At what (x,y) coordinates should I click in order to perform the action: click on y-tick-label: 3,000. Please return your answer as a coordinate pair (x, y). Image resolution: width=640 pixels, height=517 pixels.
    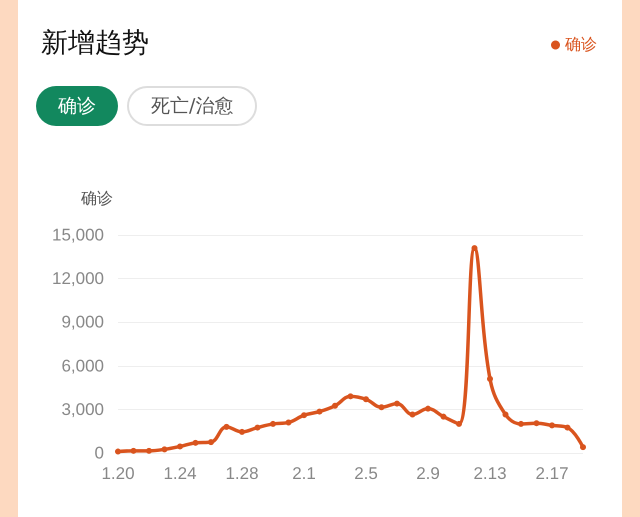
    Looking at the image, I should click on (82, 409).